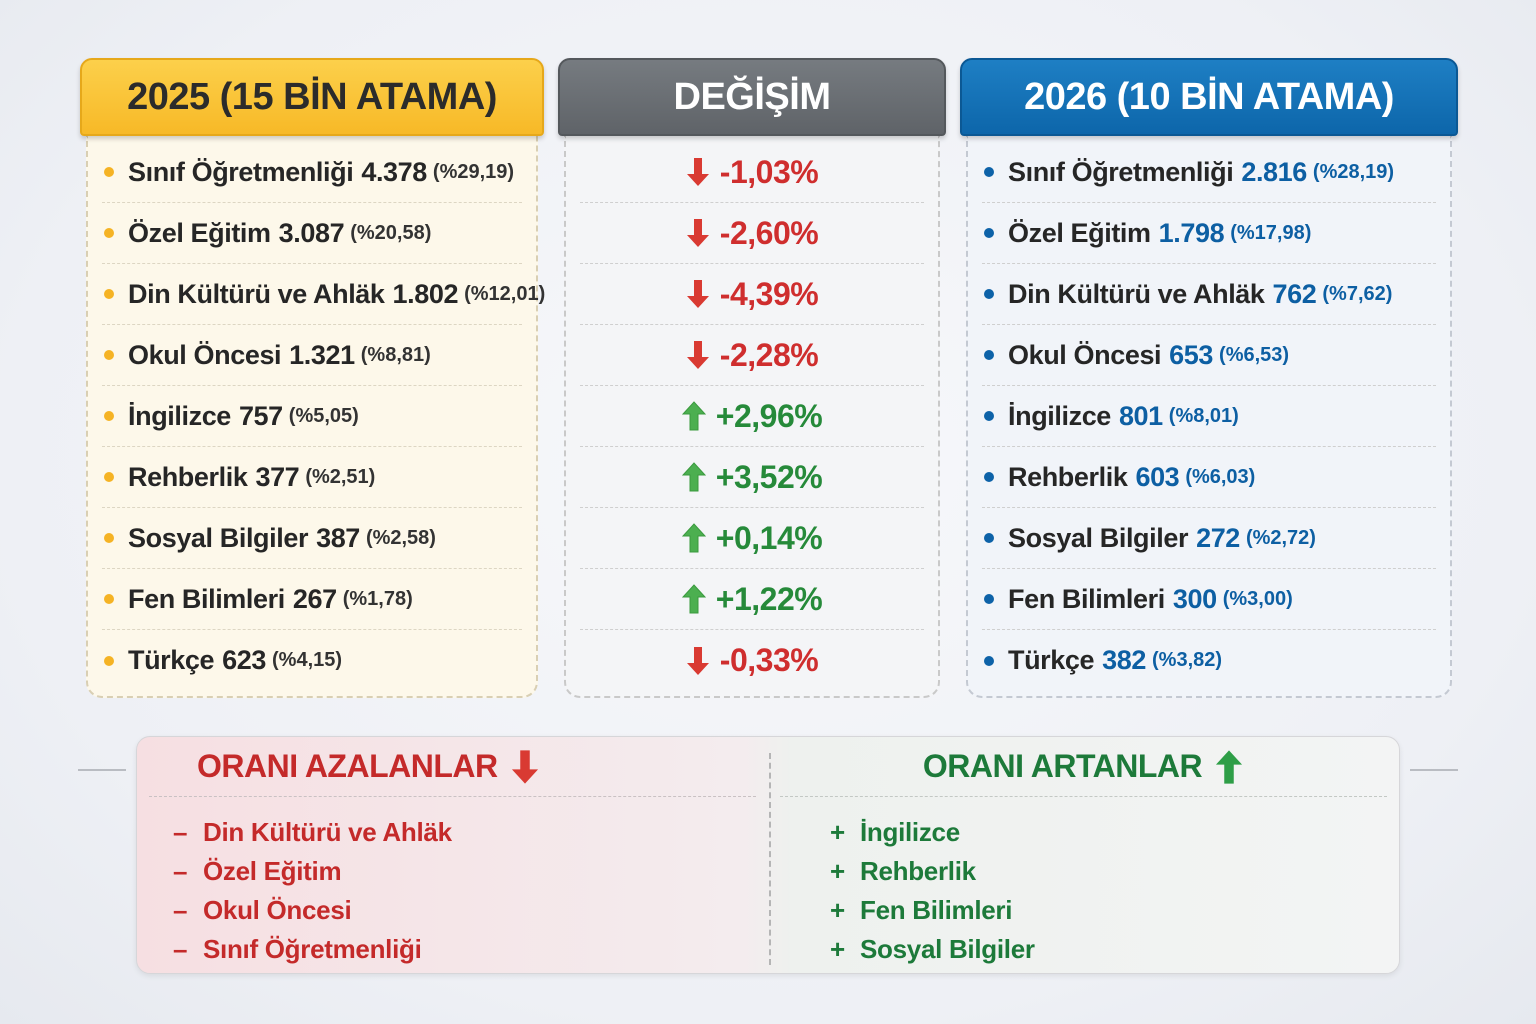 This screenshot has width=1536, height=1024. Describe the element at coordinates (244, 660) in the screenshot. I see `branch-count: 623` at that location.